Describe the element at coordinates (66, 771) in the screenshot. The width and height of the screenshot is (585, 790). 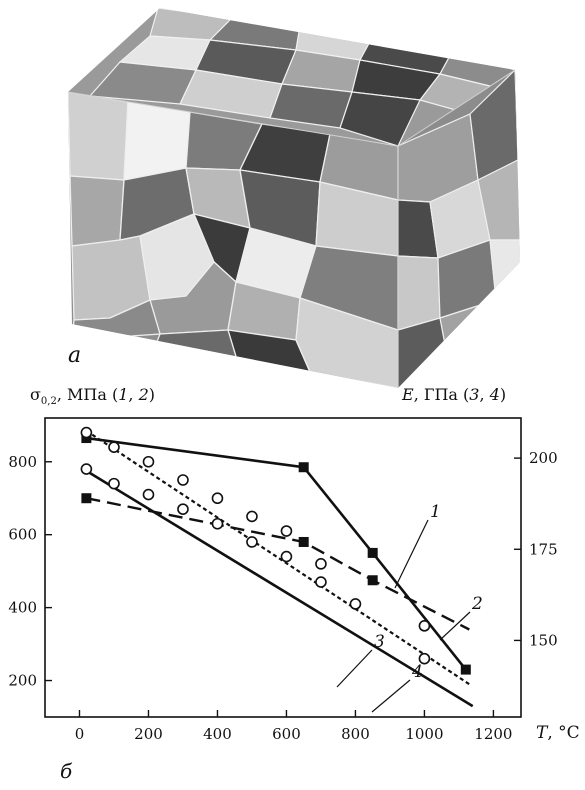
I see `panel-b-label: б` at that location.